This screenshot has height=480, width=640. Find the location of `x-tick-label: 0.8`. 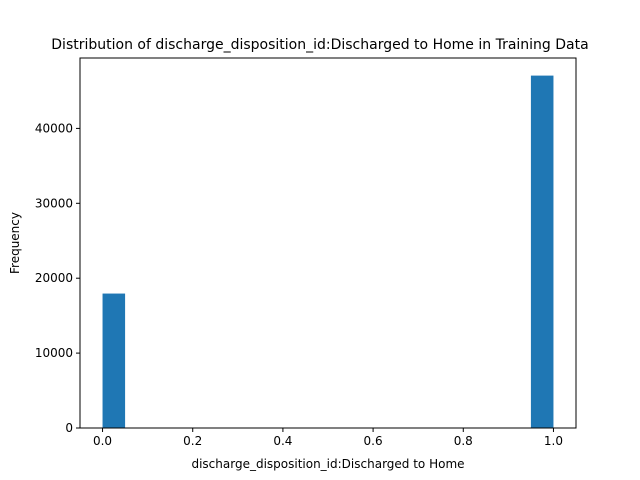

x-tick-label: 0.8 is located at coordinates (463, 441).